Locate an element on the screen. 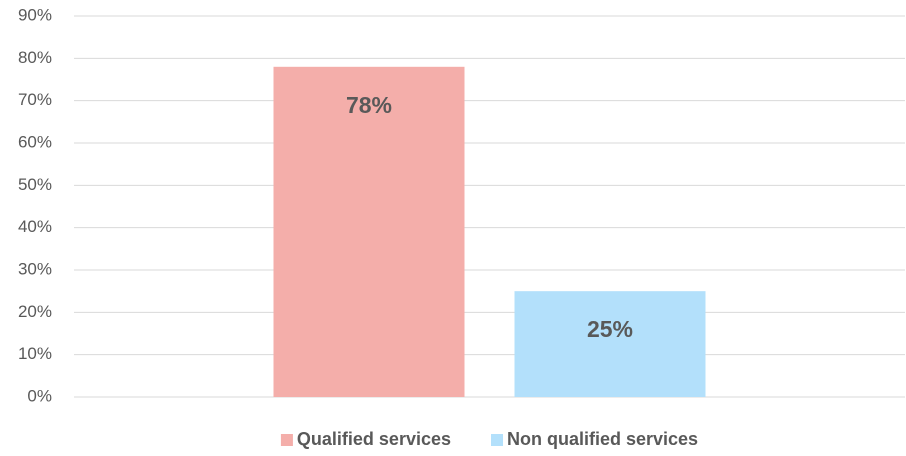 The height and width of the screenshot is (456, 906). y-tick-label: 0% is located at coordinates (39, 395).